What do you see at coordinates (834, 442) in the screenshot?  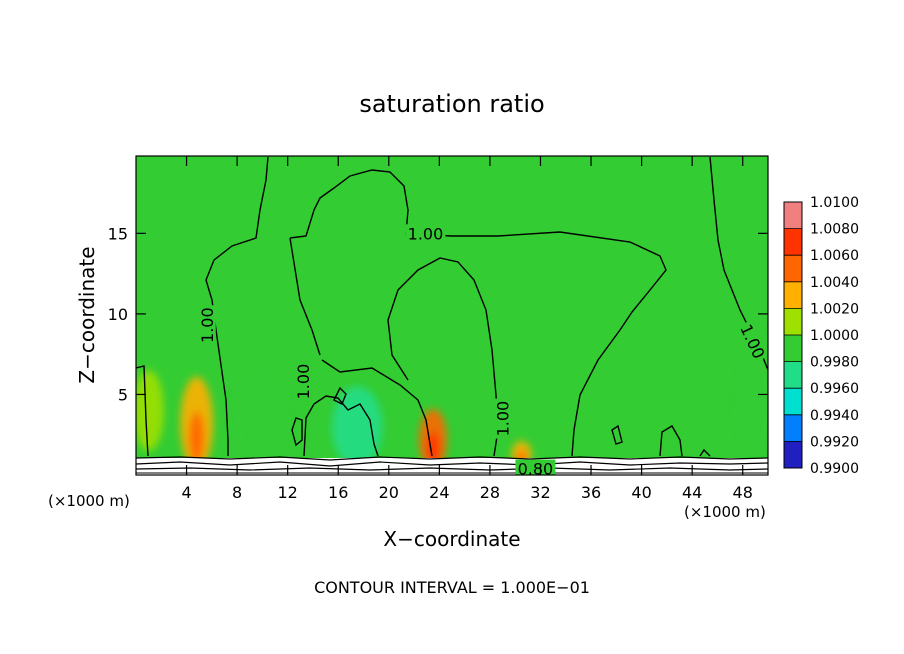 I see `colorbar-label: 0.9920` at bounding box center [834, 442].